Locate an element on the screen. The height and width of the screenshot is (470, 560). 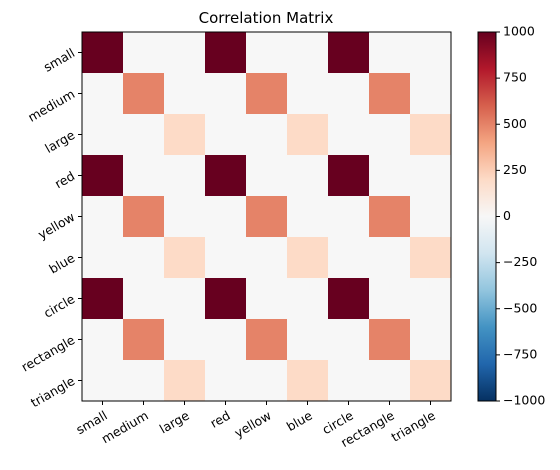
colorbar-tick-label: 750 is located at coordinates (515, 77).